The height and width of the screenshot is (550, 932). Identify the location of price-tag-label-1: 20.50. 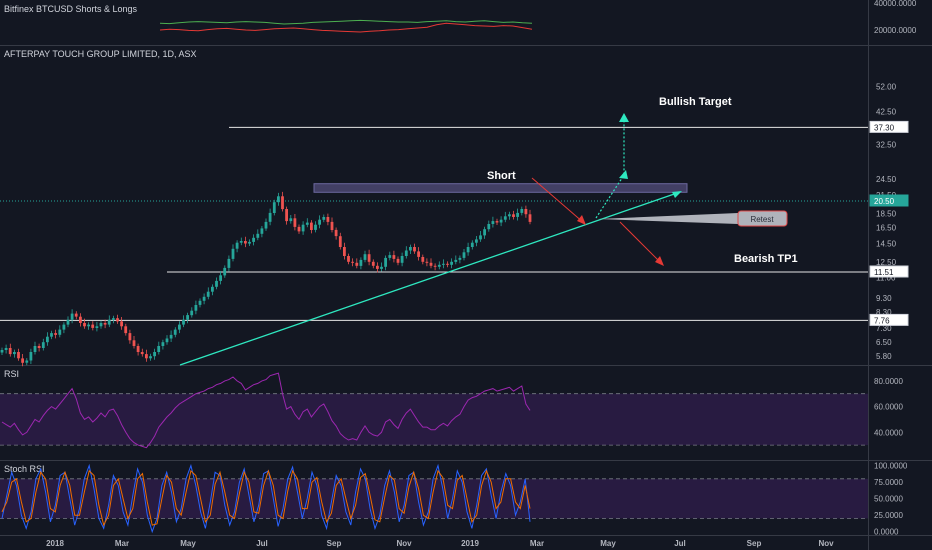
(884, 201).